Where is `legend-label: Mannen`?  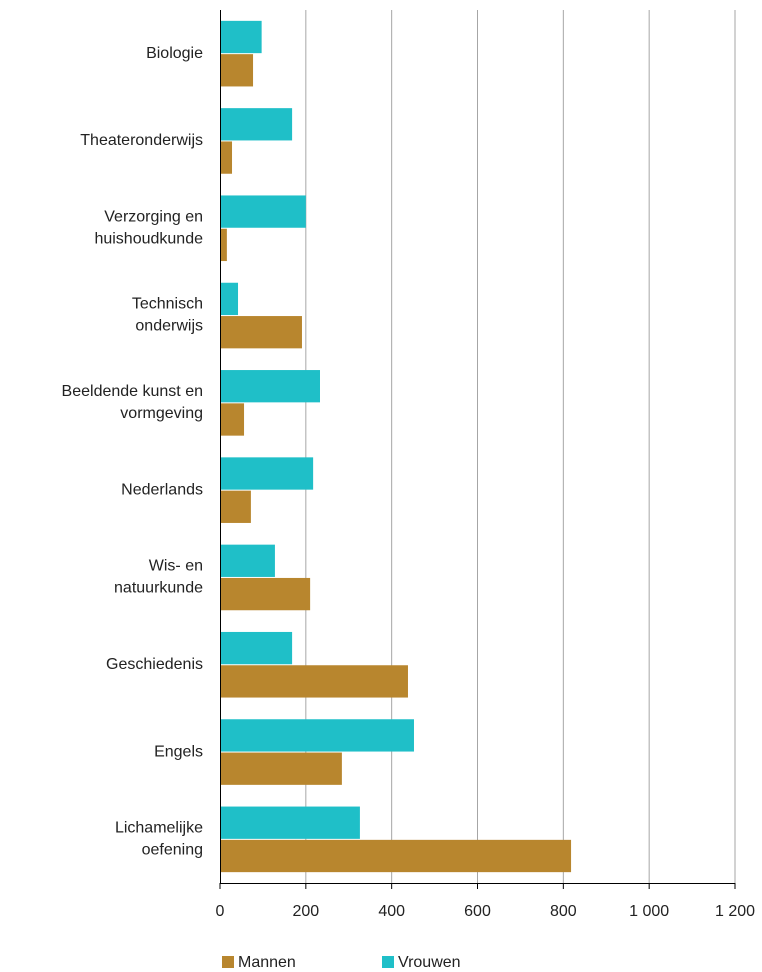
legend-label: Mannen is located at coordinates (267, 962).